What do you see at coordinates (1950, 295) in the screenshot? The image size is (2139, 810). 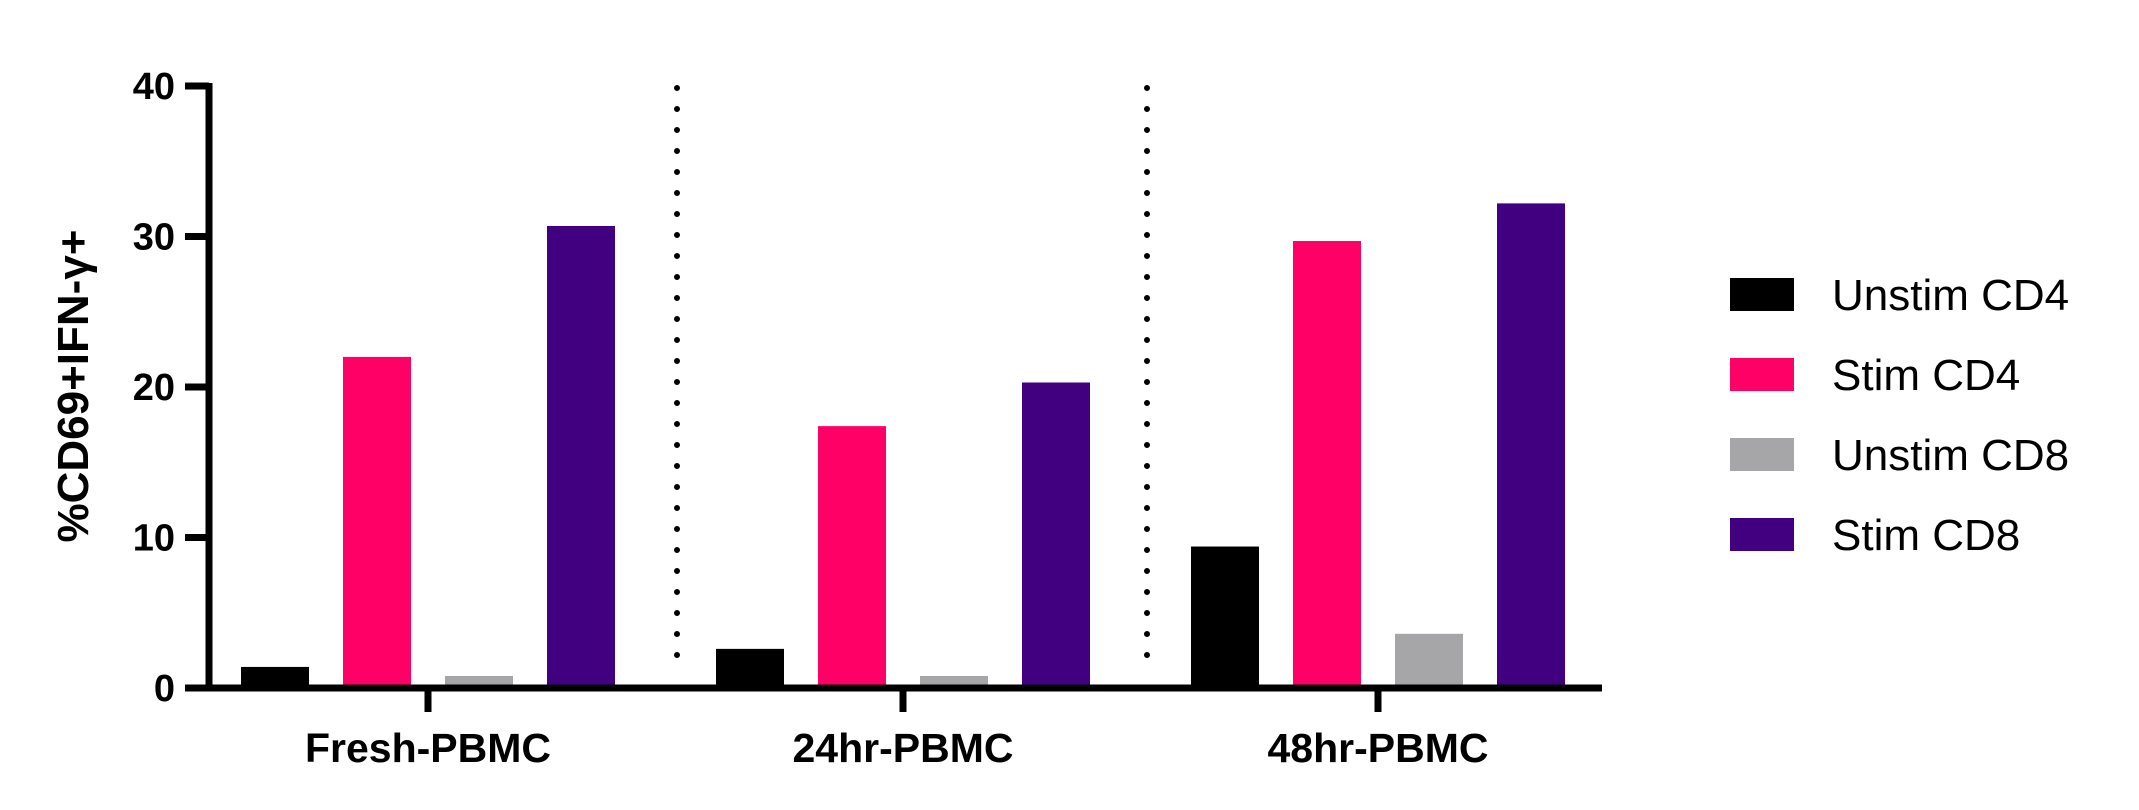 I see `legend-label-unstim-cd4: Unstim CD4` at bounding box center [1950, 295].